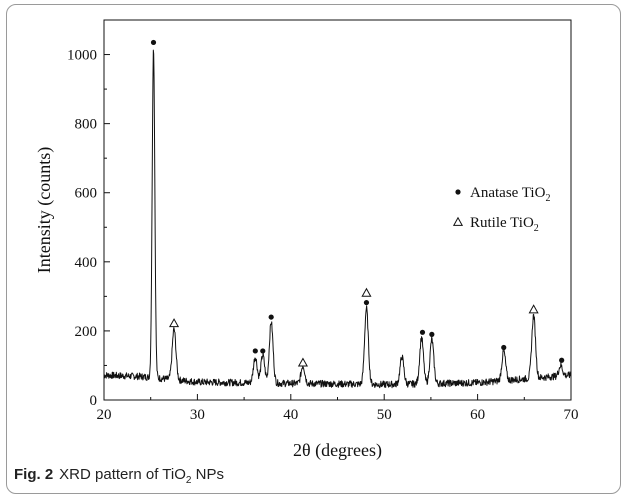 The width and height of the screenshot is (629, 499). What do you see at coordinates (86, 194) in the screenshot?
I see `y-tick-label: 600` at bounding box center [86, 194].